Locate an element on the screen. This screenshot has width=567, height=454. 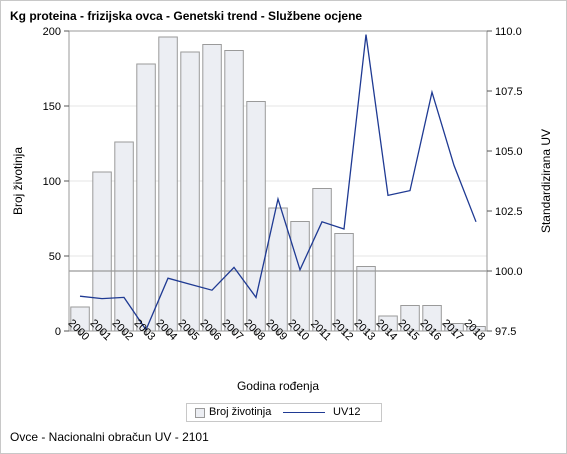
y-right-tick-label: 97.5 is located at coordinates (505, 332).